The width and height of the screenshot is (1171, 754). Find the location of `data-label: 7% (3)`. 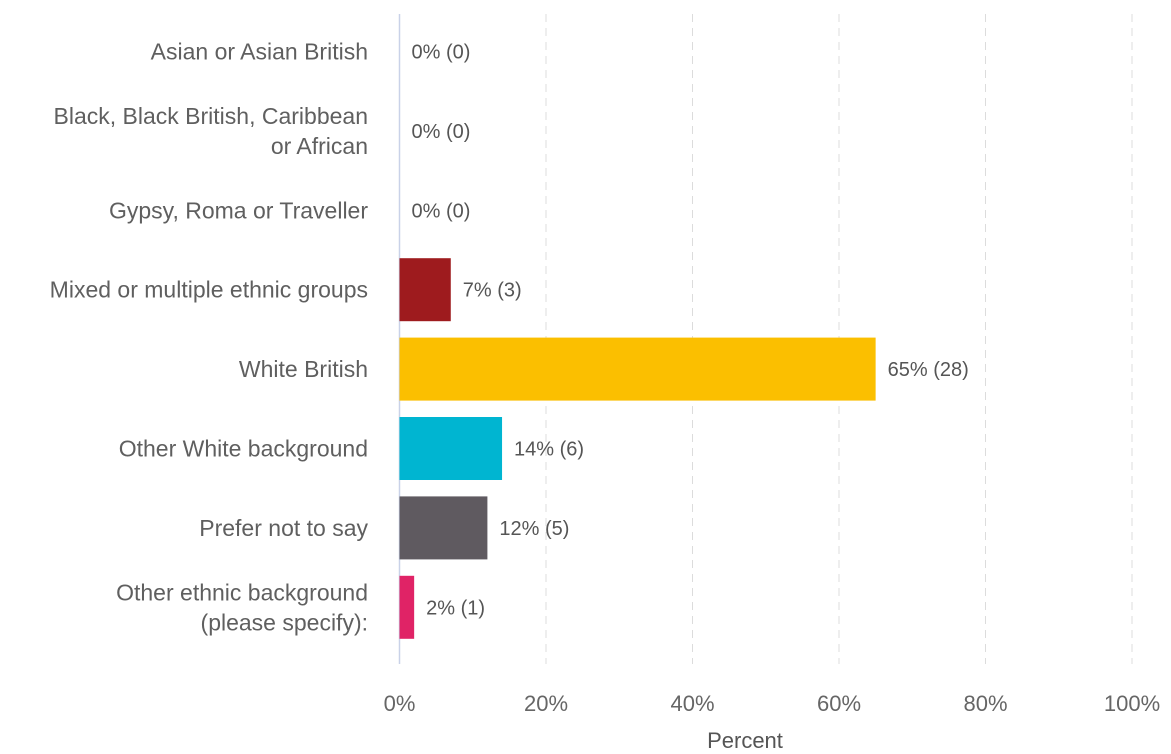

data-label: 7% (3) is located at coordinates (492, 291).